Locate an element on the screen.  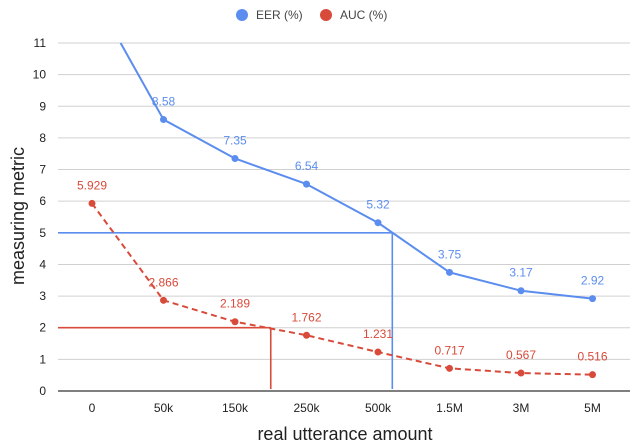
data-label: 2.189 is located at coordinates (235, 304).